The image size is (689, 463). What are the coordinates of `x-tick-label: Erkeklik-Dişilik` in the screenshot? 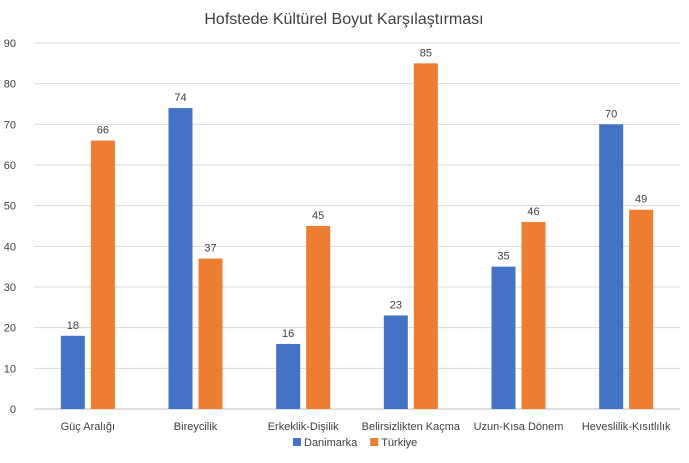 It's located at (303, 427).